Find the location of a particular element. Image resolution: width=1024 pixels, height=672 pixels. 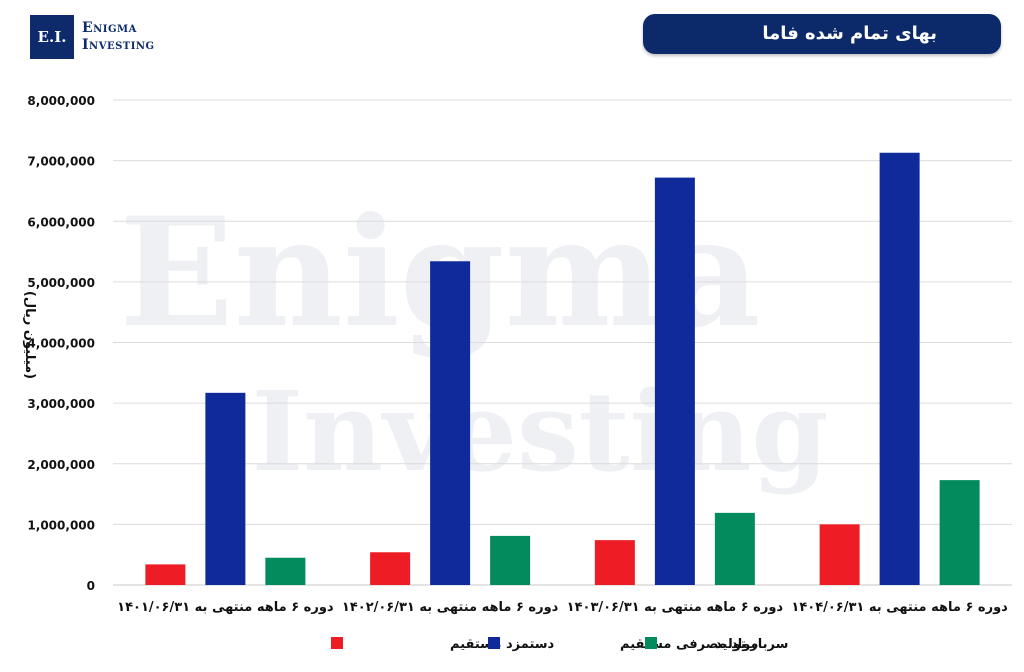

y-tick-label: 4,000,000 is located at coordinates (61, 344).